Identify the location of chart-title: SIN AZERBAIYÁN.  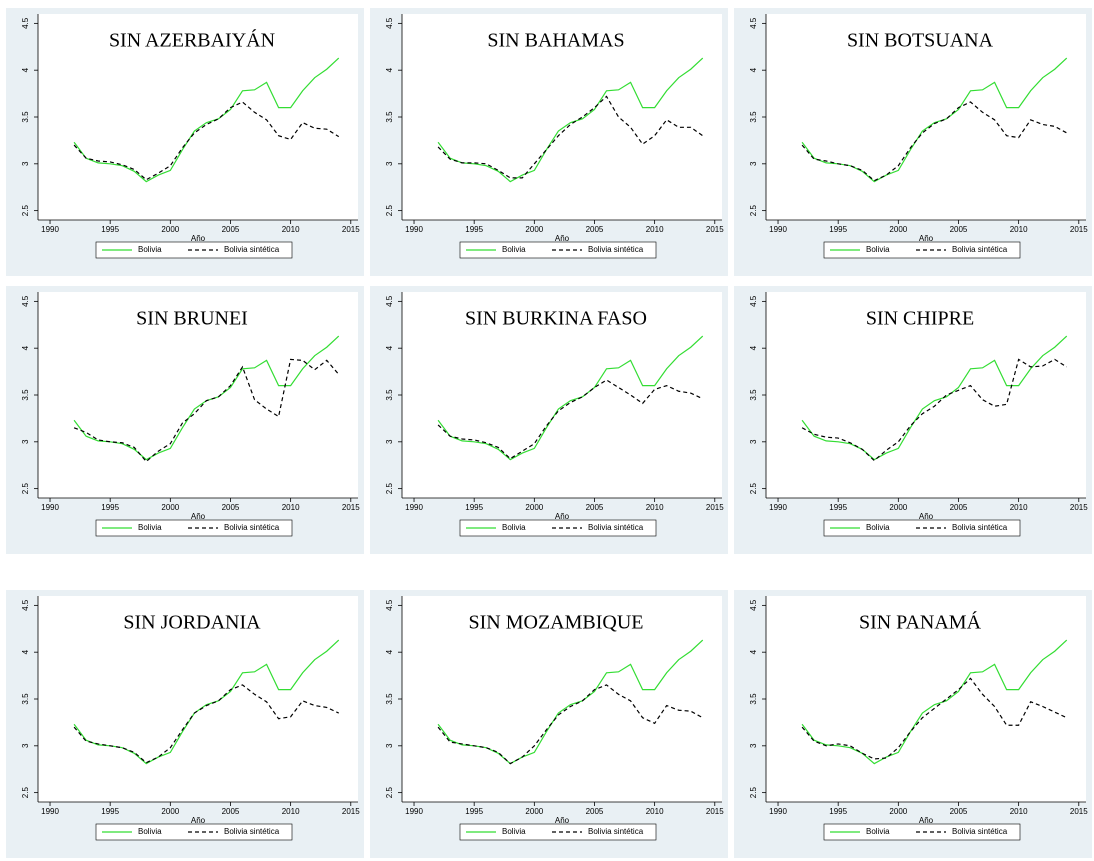
(192, 40).